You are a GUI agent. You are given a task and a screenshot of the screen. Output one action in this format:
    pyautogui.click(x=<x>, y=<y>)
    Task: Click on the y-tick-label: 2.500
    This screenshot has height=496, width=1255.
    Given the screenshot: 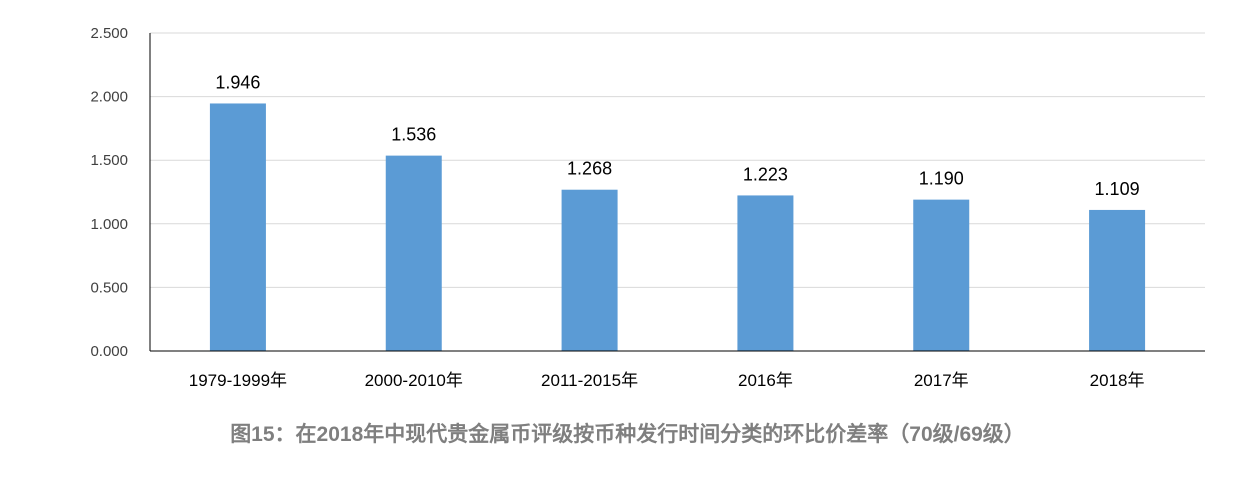 What is the action you would take?
    pyautogui.click(x=109, y=33)
    